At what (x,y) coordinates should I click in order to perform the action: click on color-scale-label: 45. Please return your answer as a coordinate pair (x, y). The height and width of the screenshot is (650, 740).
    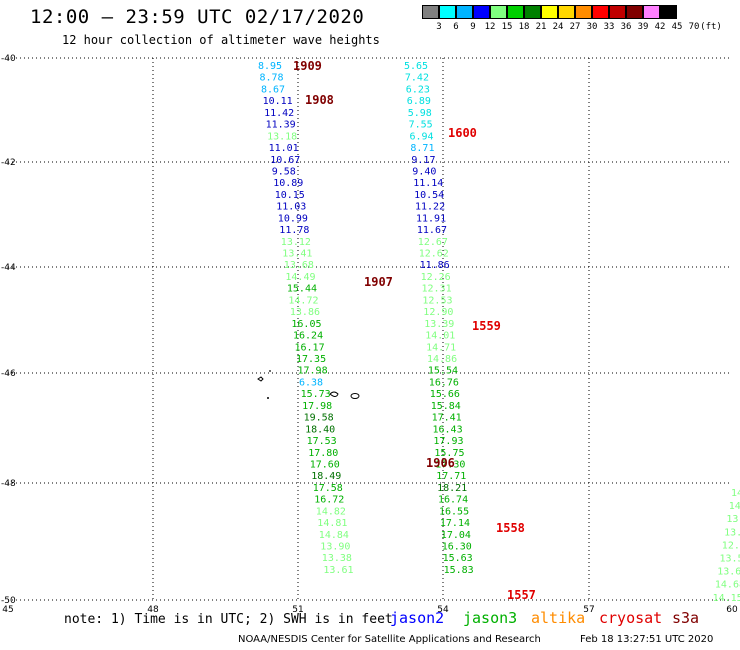
    Looking at the image, I should click on (677, 27).